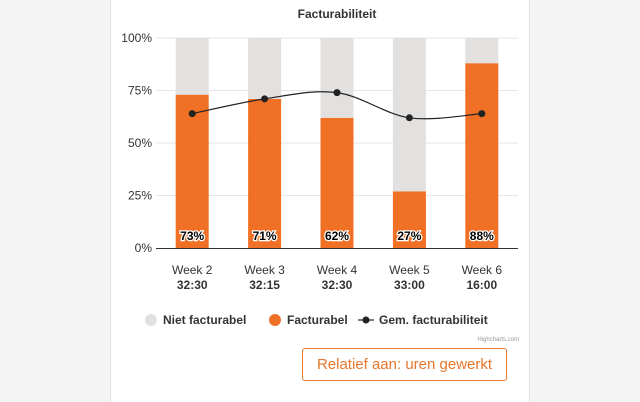  I want to click on legend-line-marker, so click(366, 320).